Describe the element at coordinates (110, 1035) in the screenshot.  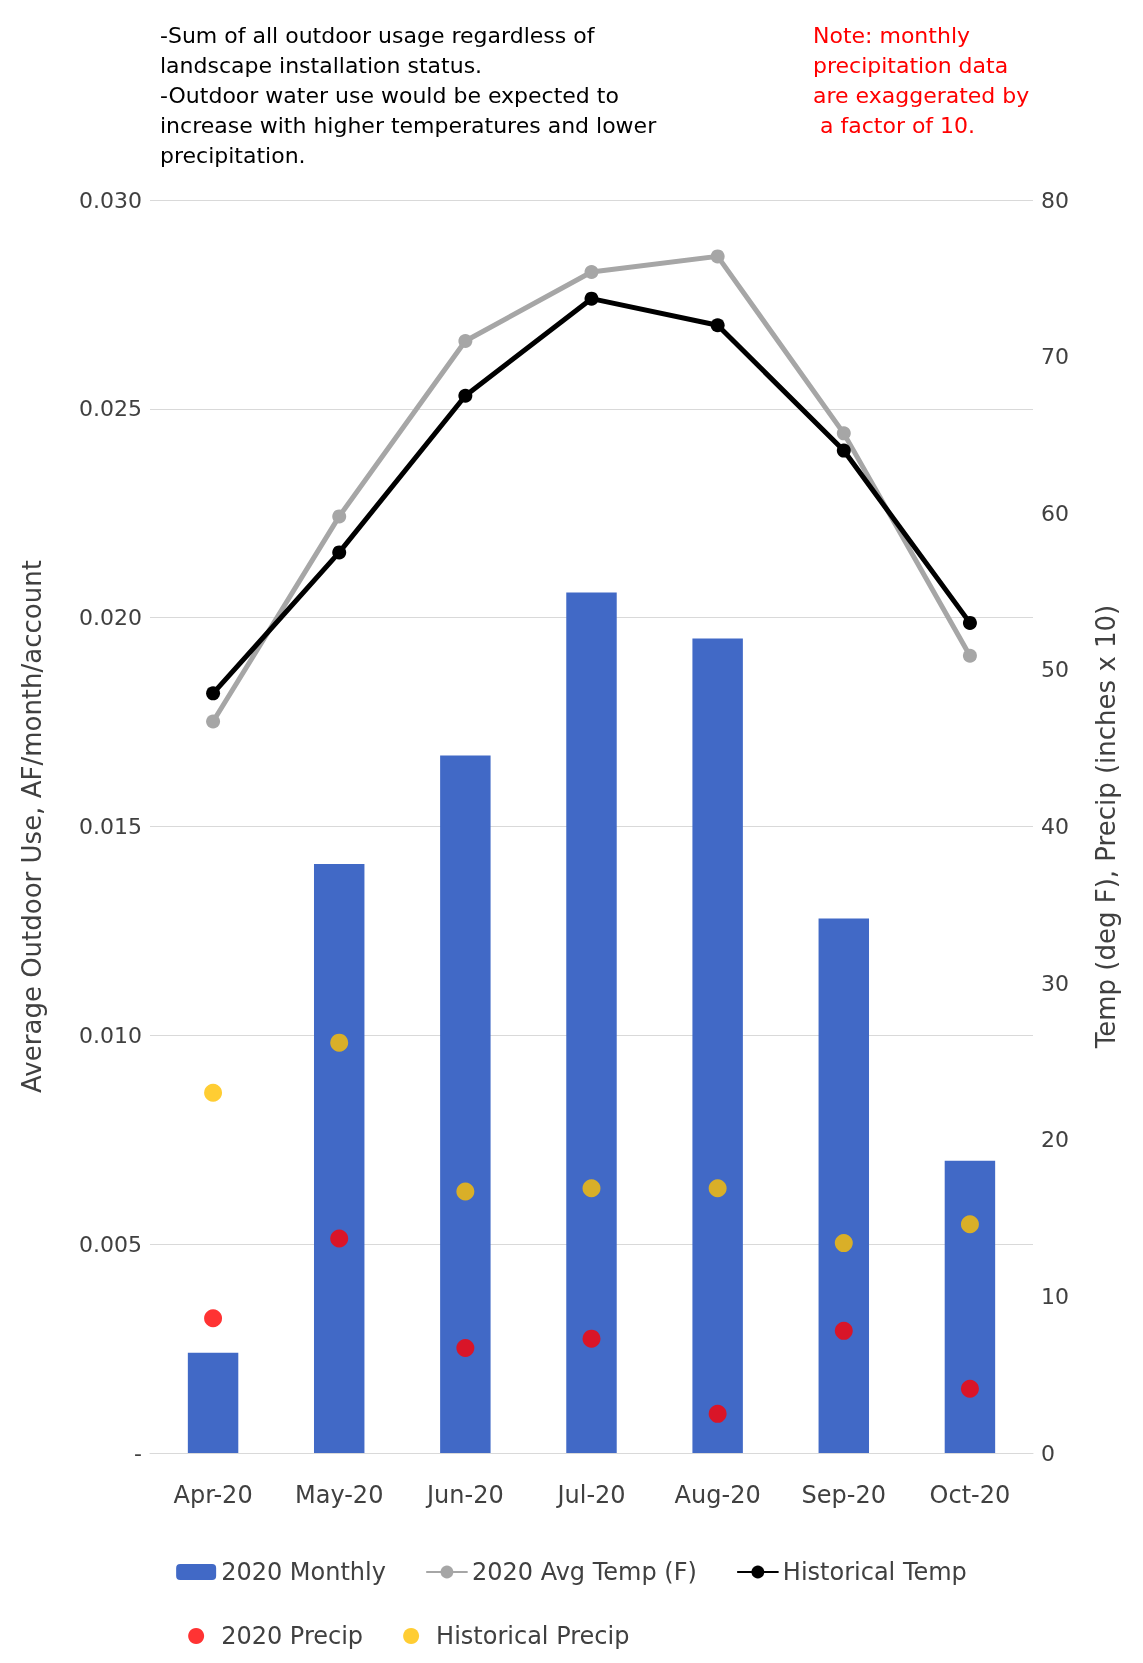
I see `y-tick-label: 0.010` at that location.